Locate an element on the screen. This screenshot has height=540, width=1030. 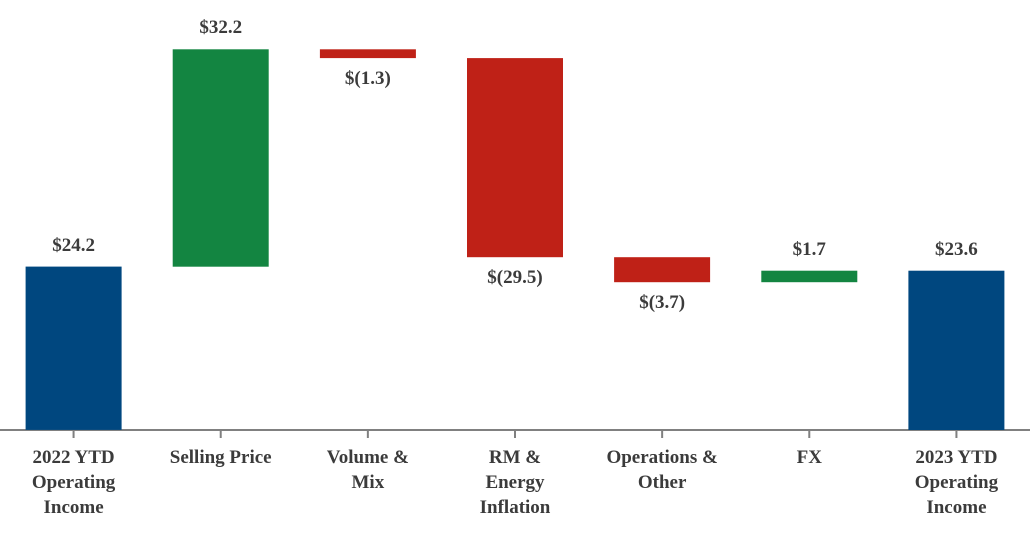
category-label-0: 2022 YTD Operating Income is located at coordinates (73, 482).